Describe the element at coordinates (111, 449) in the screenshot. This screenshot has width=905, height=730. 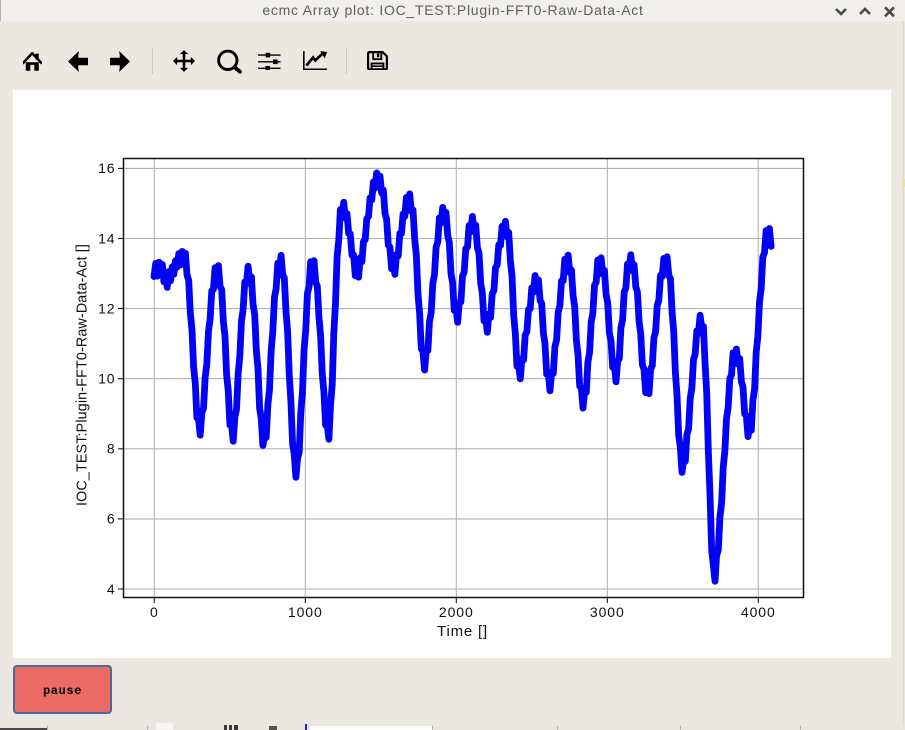
I see `svg-text: 8` at that location.